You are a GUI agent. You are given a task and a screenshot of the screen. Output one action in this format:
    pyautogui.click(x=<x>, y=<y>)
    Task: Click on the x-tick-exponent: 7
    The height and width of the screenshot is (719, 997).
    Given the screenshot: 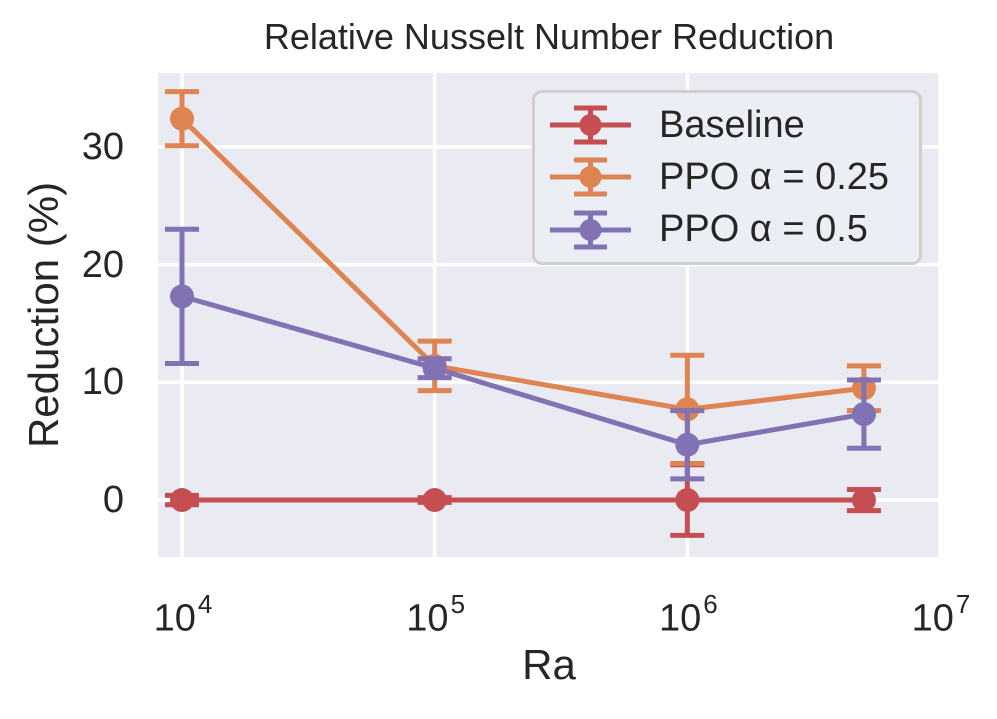 What is the action you would take?
    pyautogui.click(x=963, y=604)
    